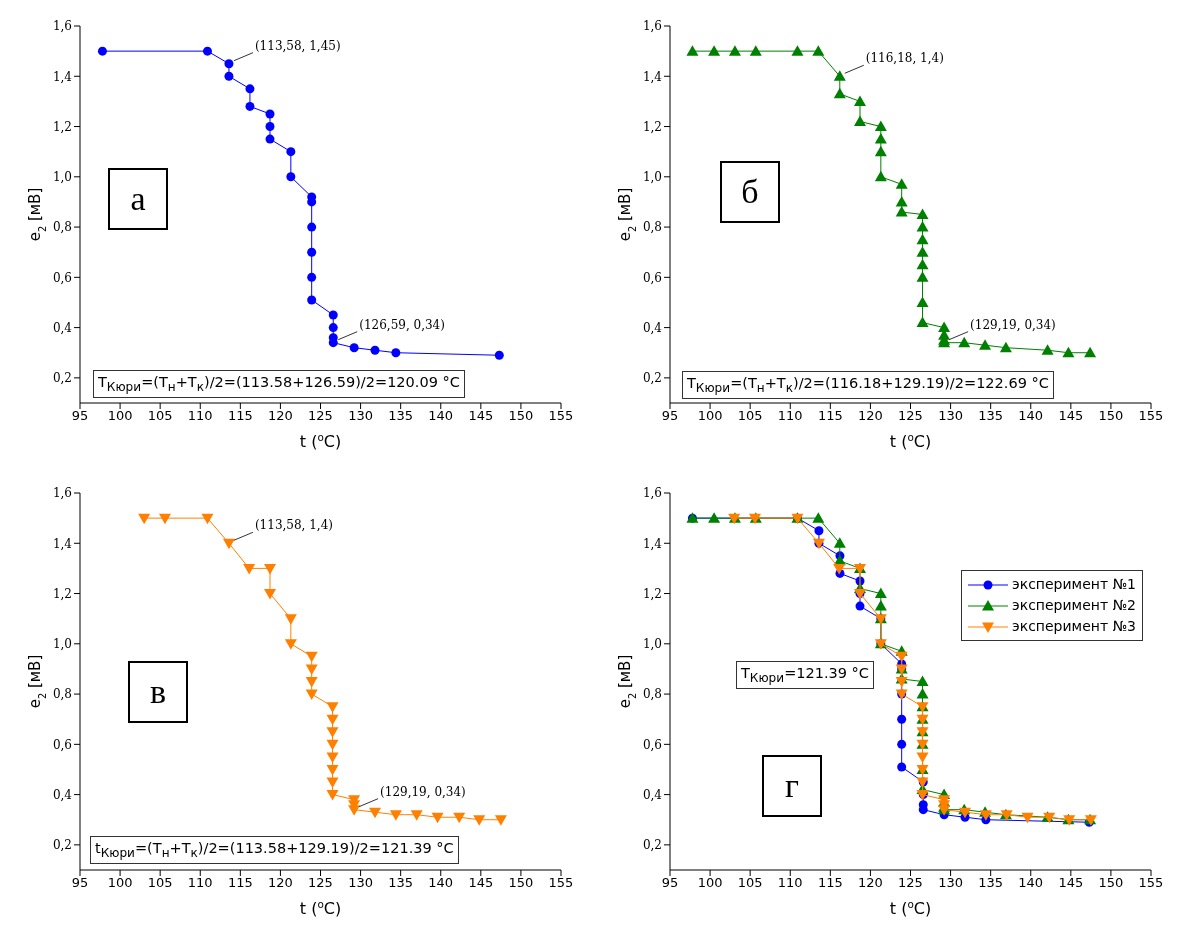 This screenshot has height=933, width=1179. Describe the element at coordinates (423, 791) in the screenshot. I see `annotation: (129,19, 0,34)` at that location.